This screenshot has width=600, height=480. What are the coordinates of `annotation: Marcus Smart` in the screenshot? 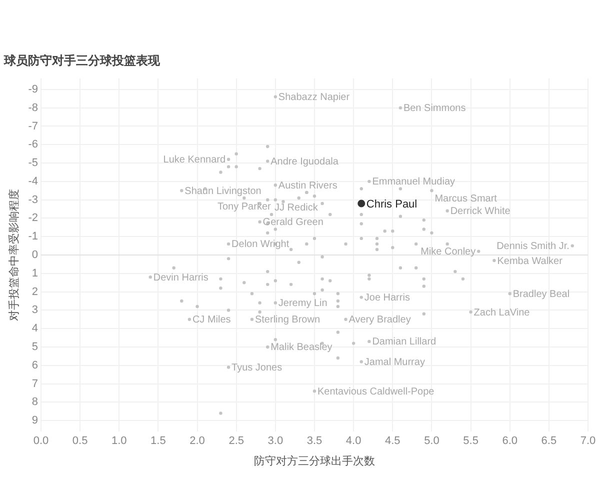 It's located at (466, 198).